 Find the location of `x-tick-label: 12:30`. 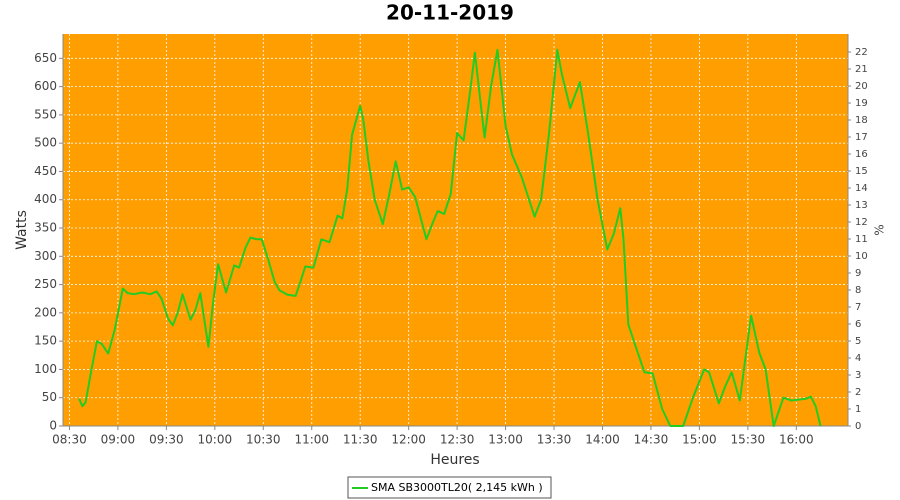

x-tick-label: 12:30 is located at coordinates (457, 440).